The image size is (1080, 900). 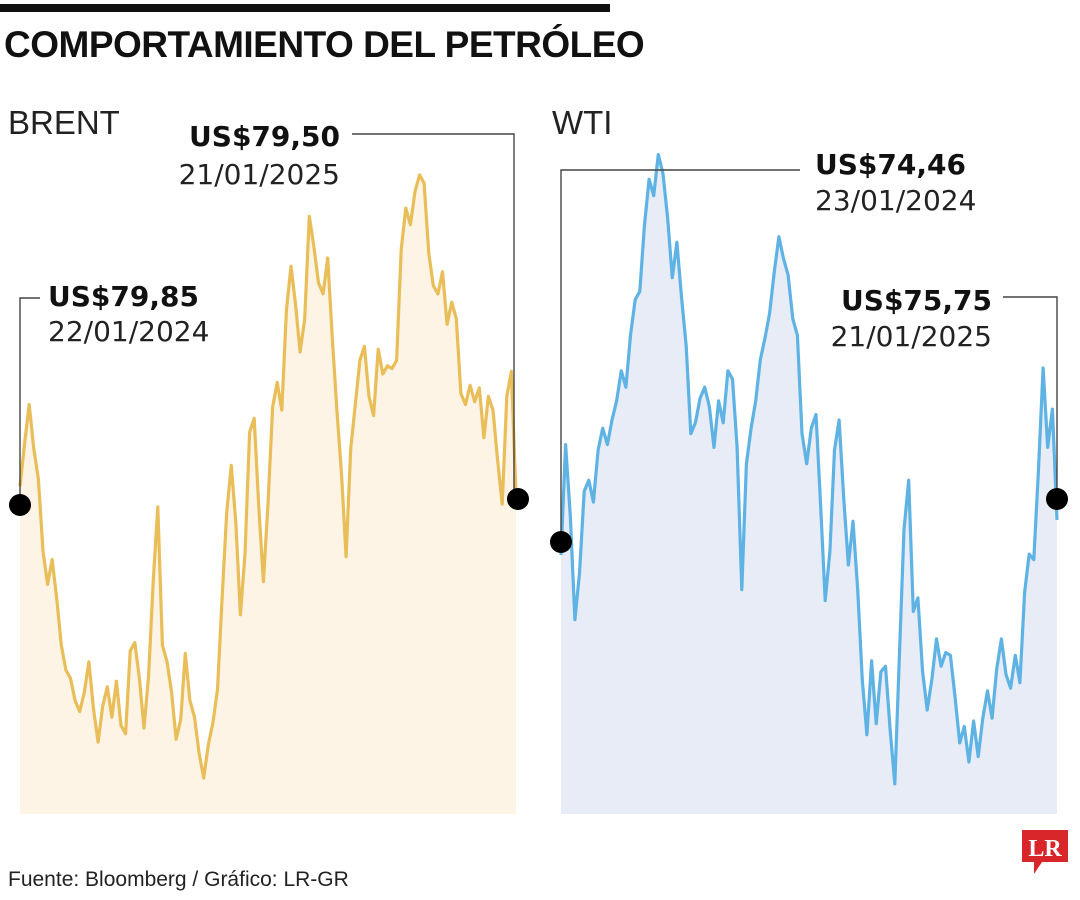 I want to click on wti-series-name: WTI, so click(x=582, y=122).